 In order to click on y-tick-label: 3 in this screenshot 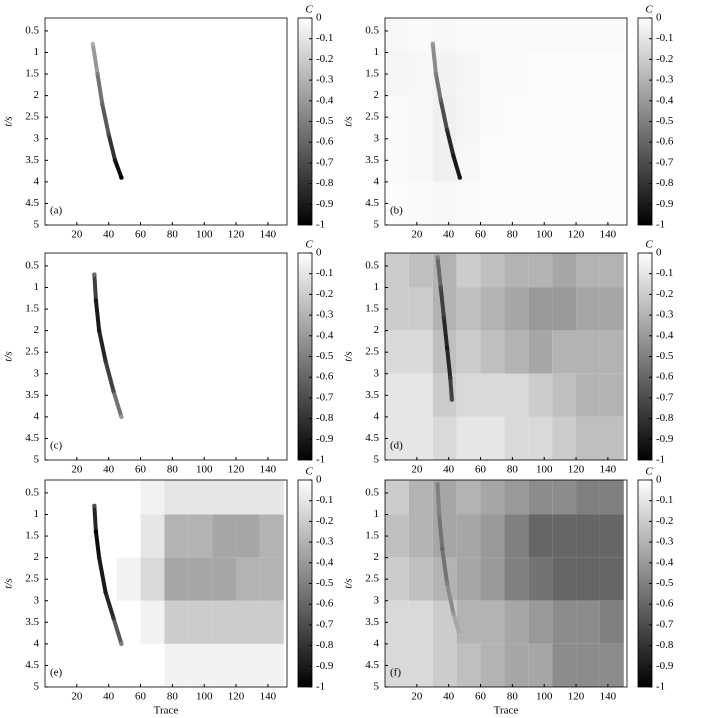, I will do `click(37, 138)`.